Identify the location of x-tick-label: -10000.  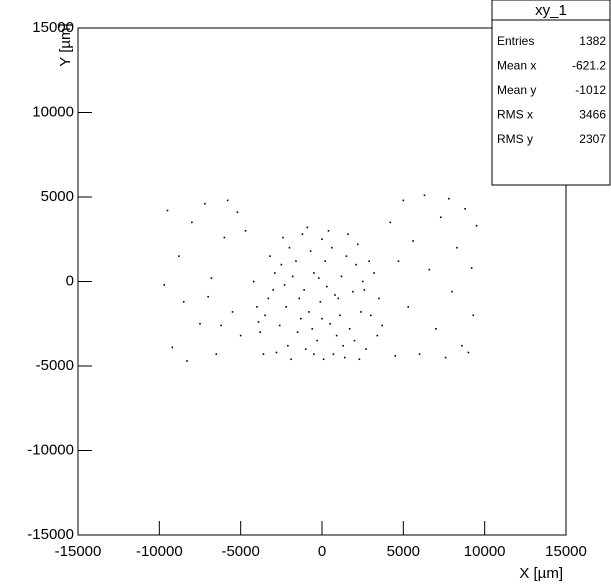
(159, 551).